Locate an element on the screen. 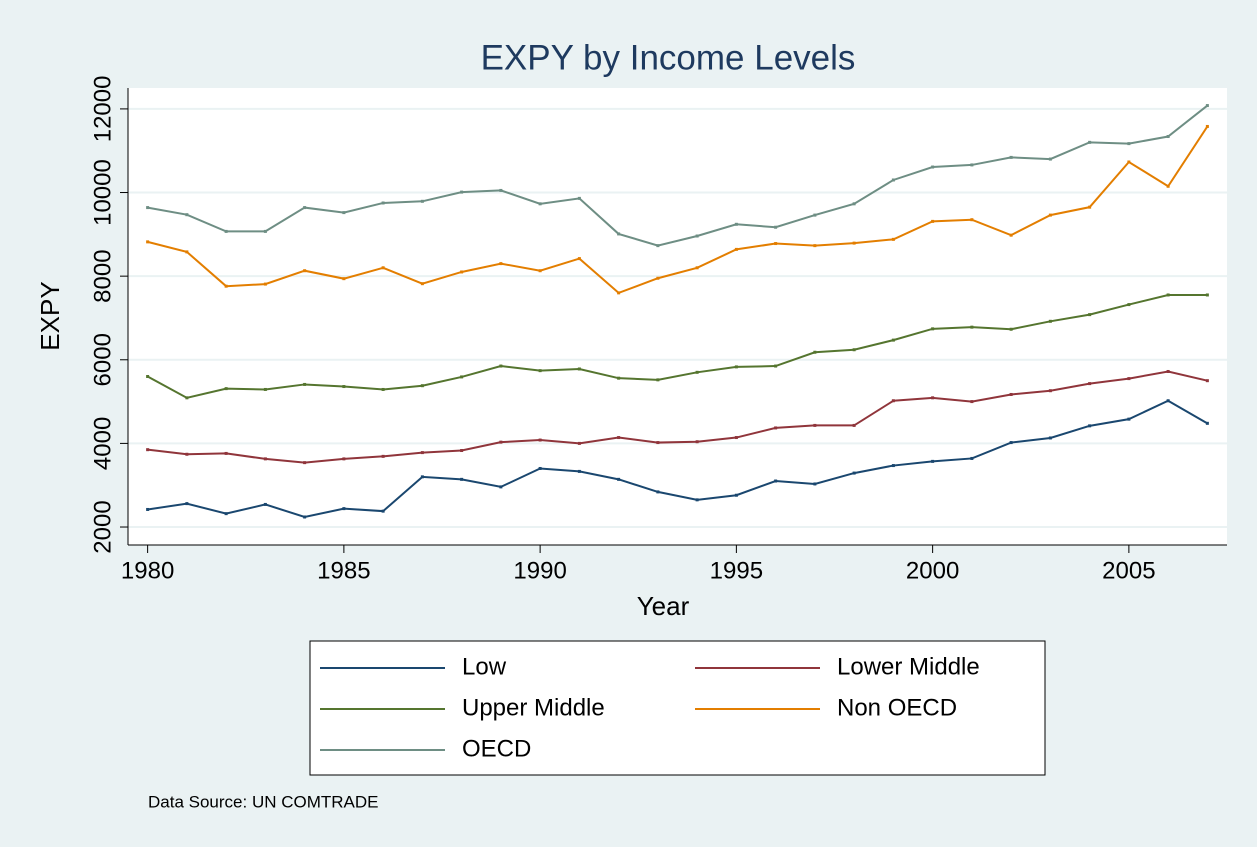 The width and height of the screenshot is (1257, 847). x-tick-label: 1980 is located at coordinates (147, 570).